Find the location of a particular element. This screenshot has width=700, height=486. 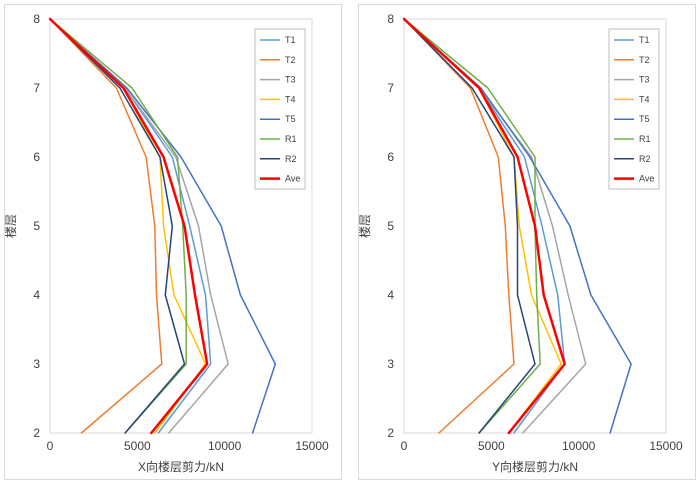

x-axis-title: Y向楼层剪力/kN is located at coordinates (535, 466).